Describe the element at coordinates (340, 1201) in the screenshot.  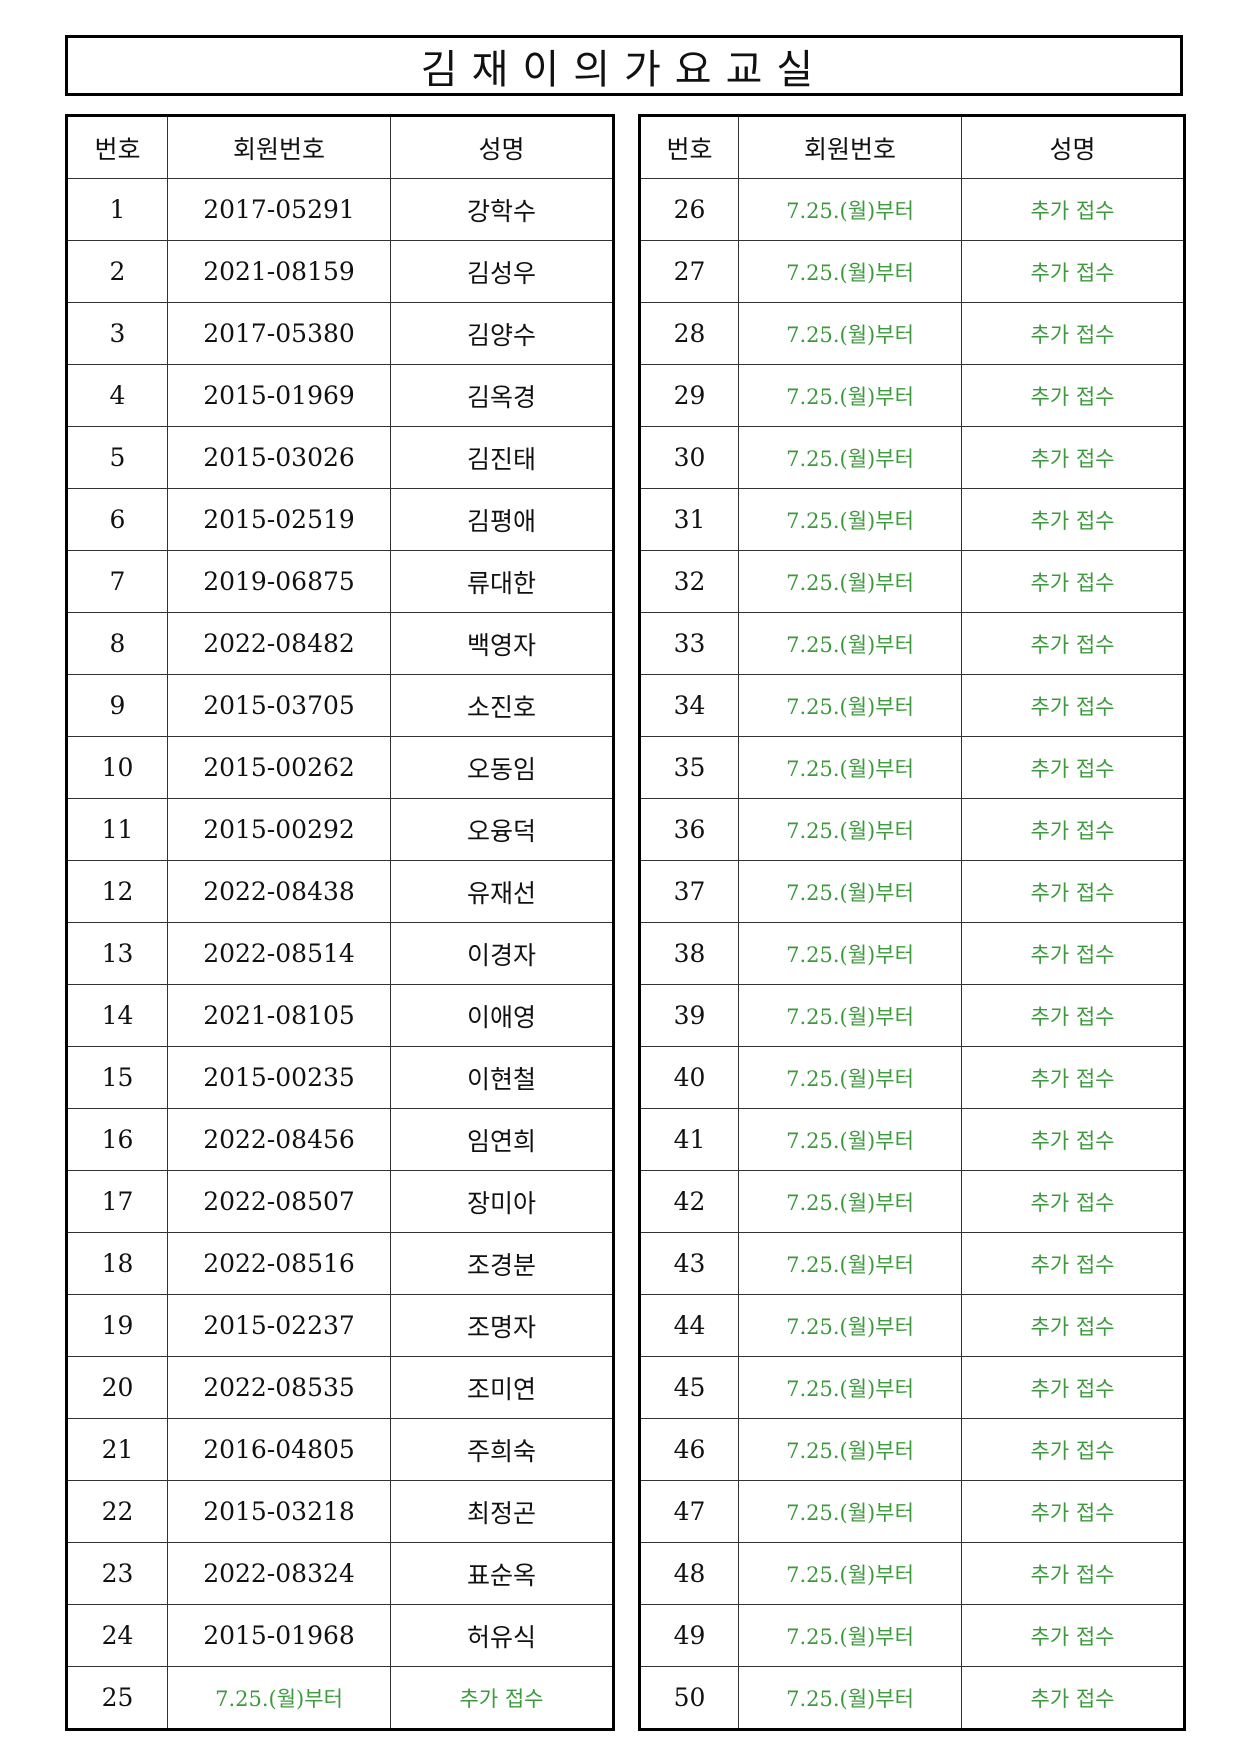
I see `table-row: 17 2022-08507 장미아` at that location.